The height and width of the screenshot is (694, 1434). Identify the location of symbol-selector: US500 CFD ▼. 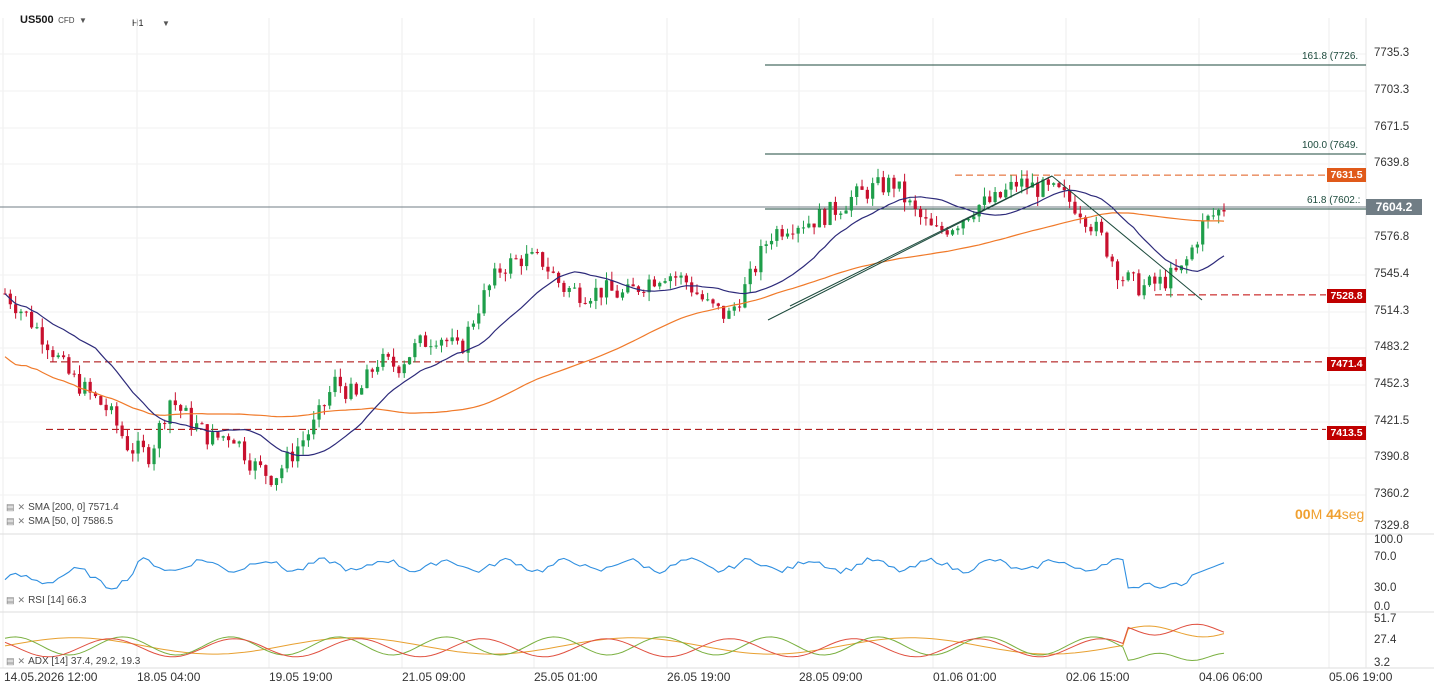
(53, 19).